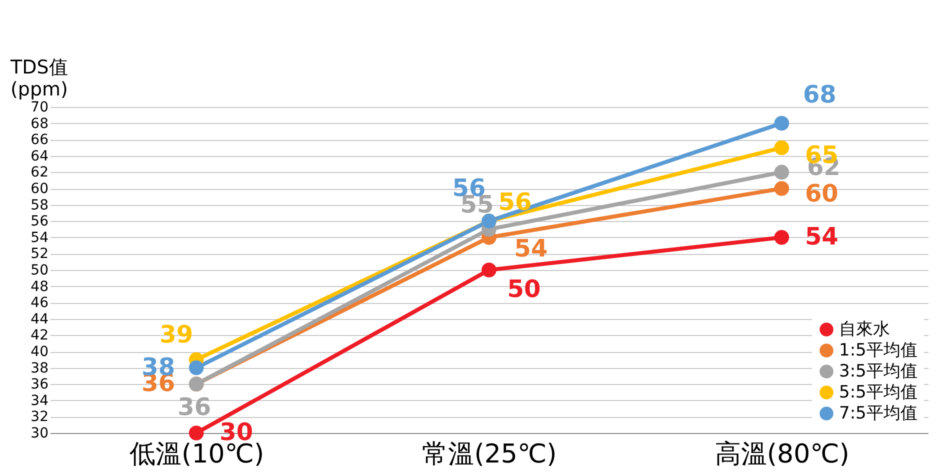  Describe the element at coordinates (39, 222) in the screenshot. I see `y-tick-label: 56` at that location.